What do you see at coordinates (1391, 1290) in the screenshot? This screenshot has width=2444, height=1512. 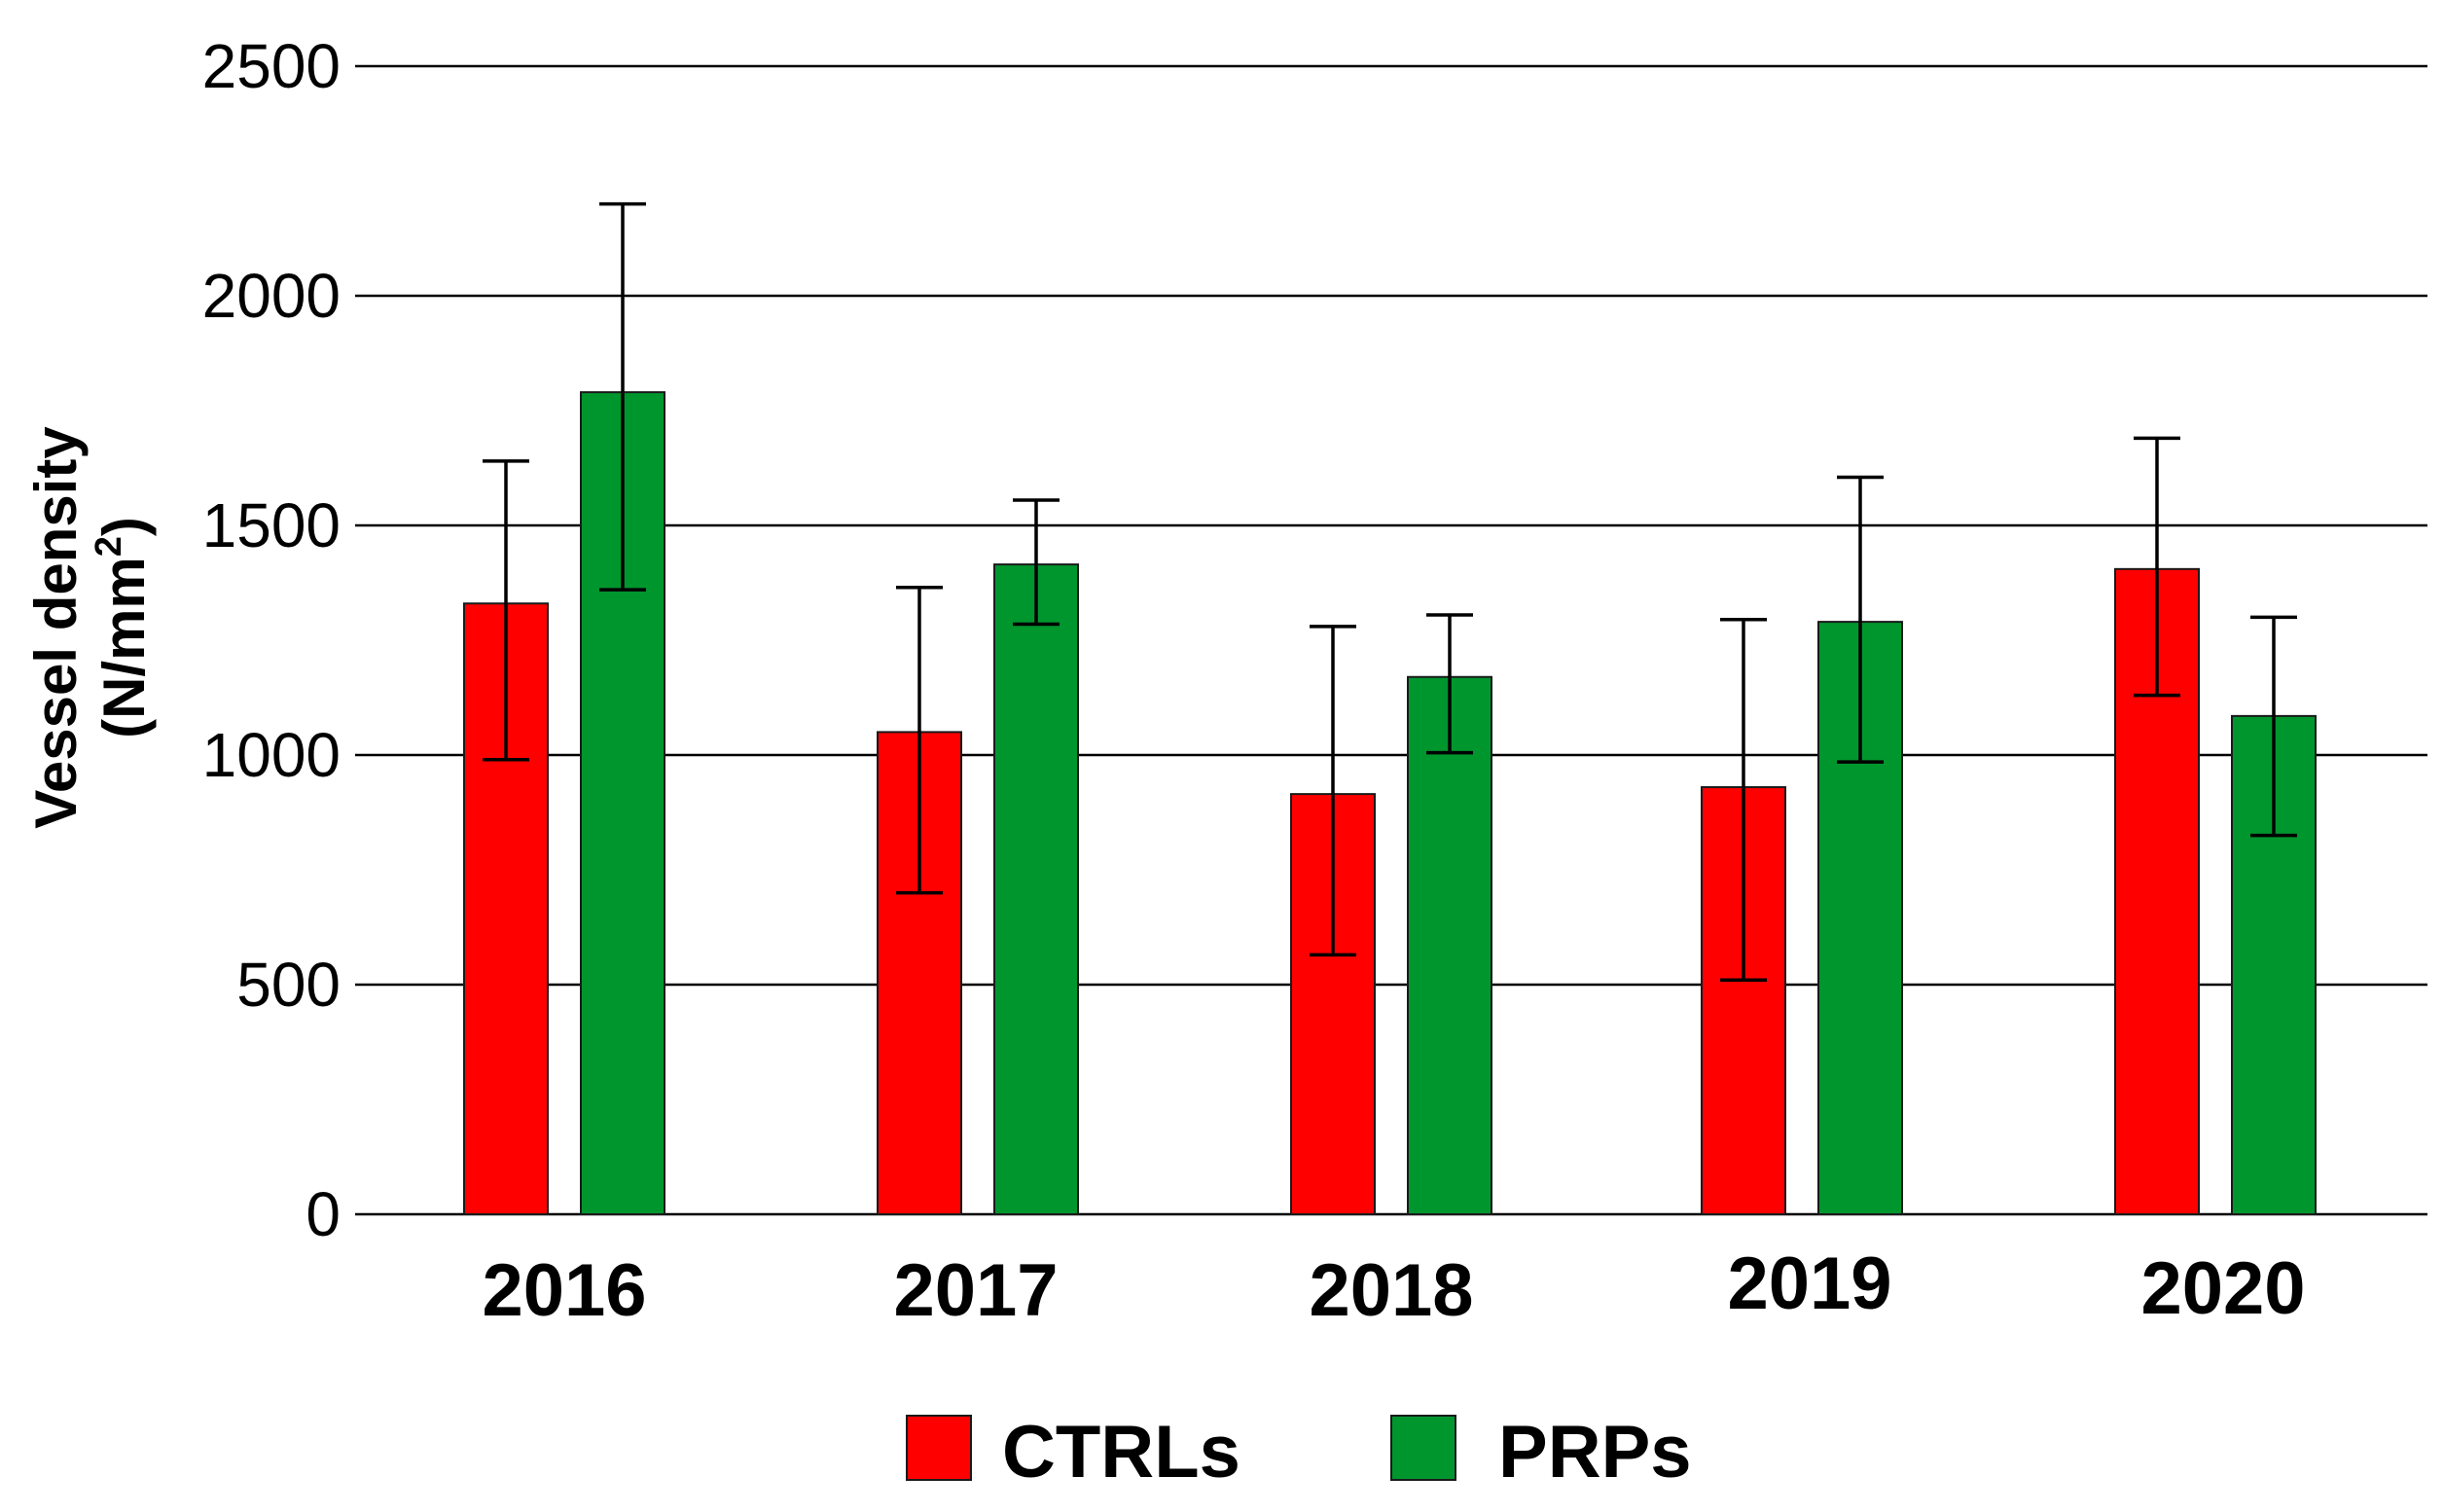 I see `x-category-label-2018: 2018` at bounding box center [1391, 1290].